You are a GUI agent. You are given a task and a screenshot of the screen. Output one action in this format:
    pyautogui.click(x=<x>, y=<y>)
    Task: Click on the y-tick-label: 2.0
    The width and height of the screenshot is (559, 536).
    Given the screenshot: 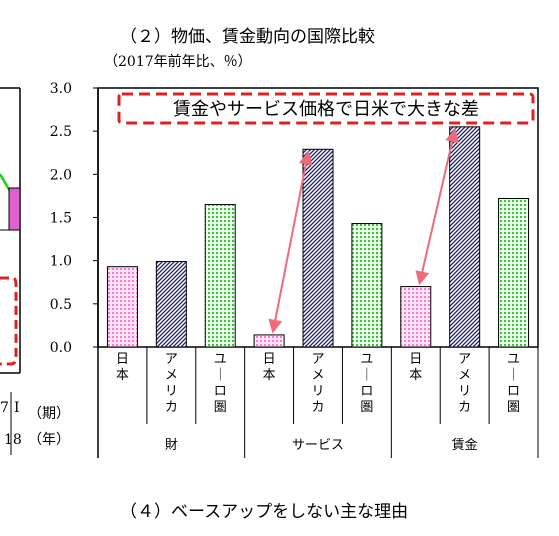 What is the action you would take?
    pyautogui.click(x=61, y=175)
    